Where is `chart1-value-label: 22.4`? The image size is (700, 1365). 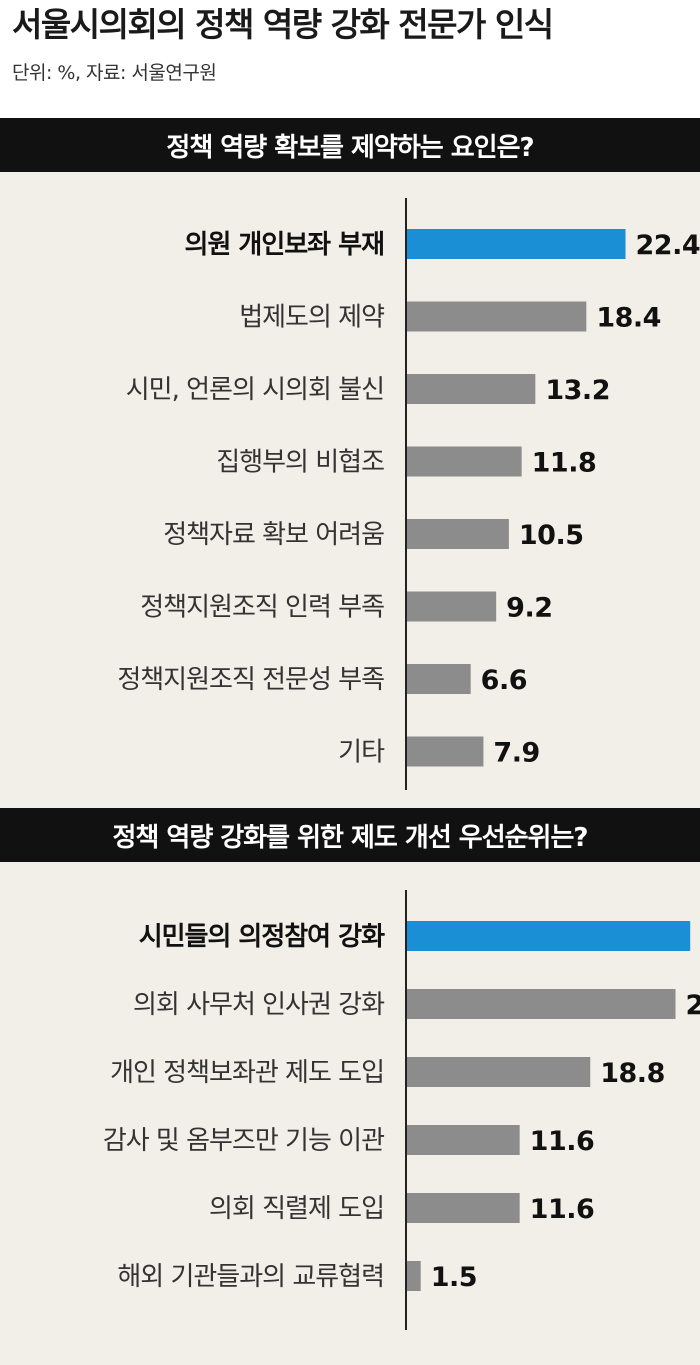 chart1-value-label: 22.4 is located at coordinates (668, 245).